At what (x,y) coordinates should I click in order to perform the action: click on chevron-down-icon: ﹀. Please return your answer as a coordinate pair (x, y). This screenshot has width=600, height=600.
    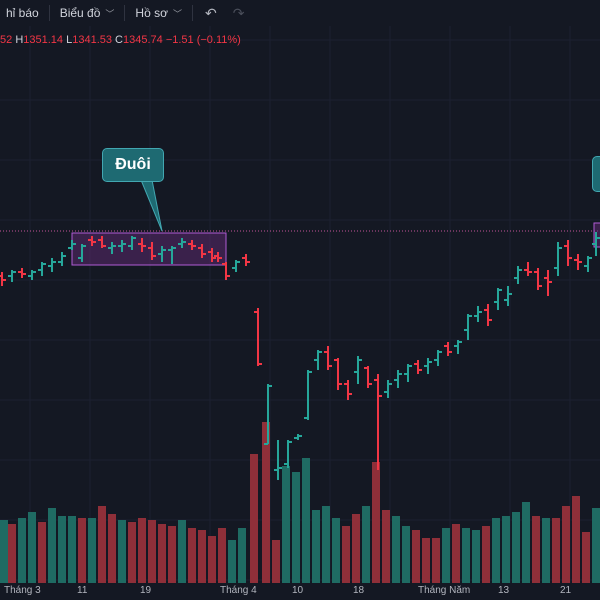
    Looking at the image, I should click on (110, 13).